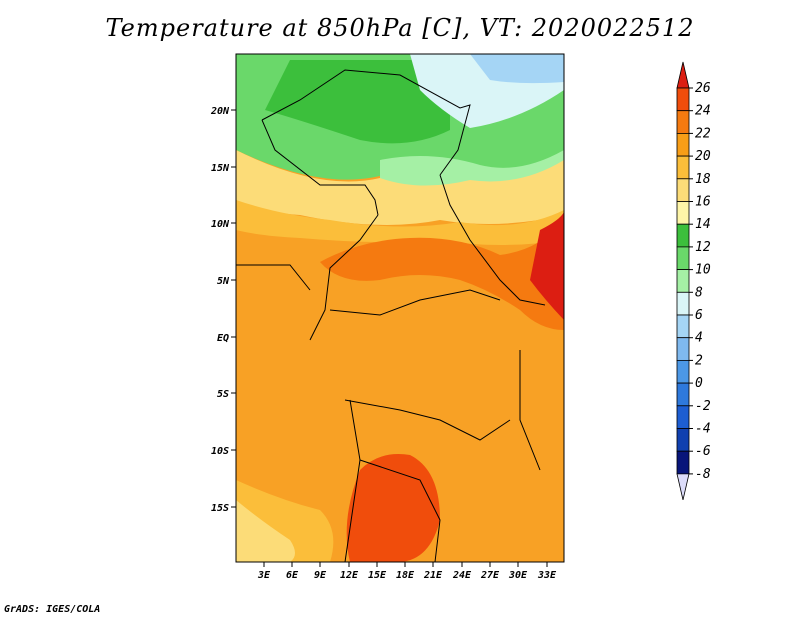  I want to click on red-hot-south, so click(393, 508).